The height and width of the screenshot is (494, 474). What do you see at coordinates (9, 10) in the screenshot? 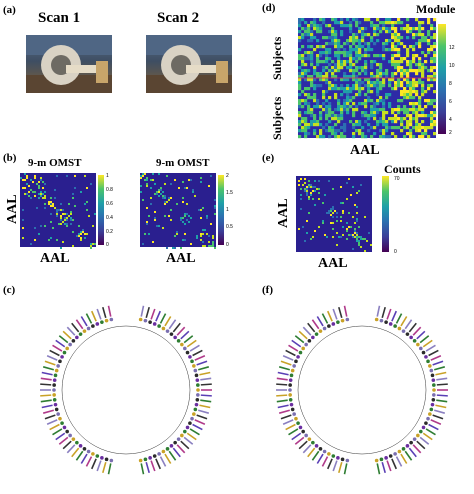
I see `panel-label-a: (a)` at bounding box center [9, 10].